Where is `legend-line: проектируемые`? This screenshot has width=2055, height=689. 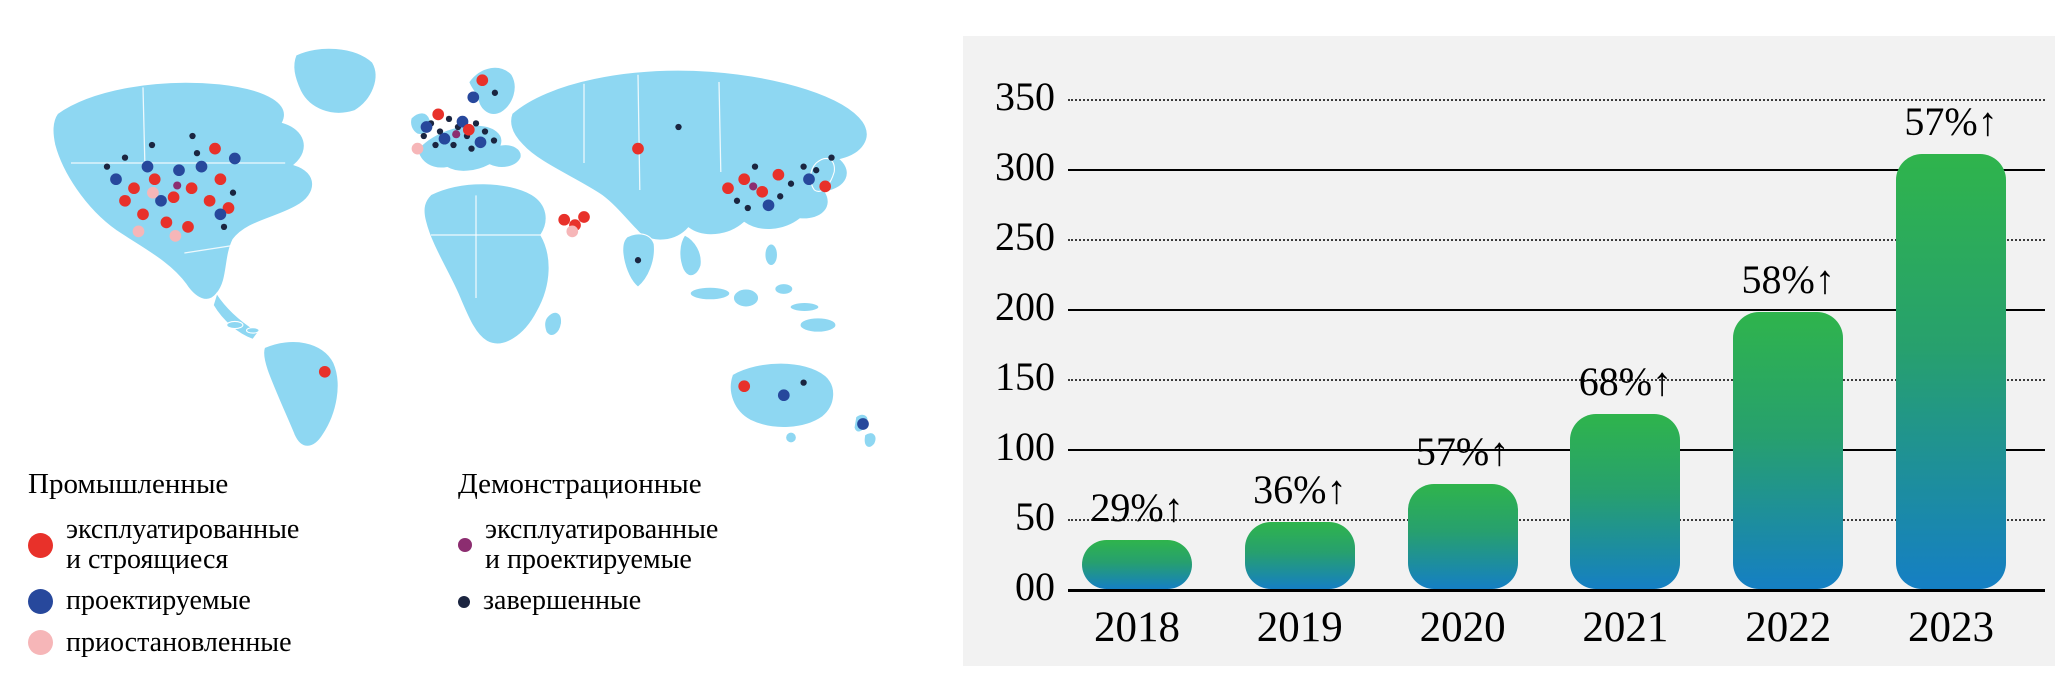 legend-line: проектируемые is located at coordinates (158, 601).